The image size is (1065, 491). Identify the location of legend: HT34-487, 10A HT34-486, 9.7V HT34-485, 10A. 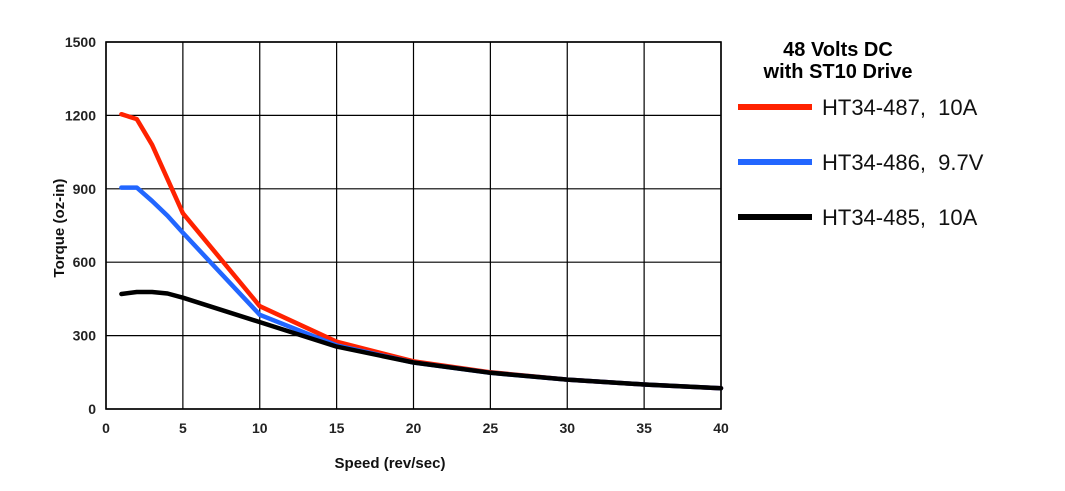
(861, 162).